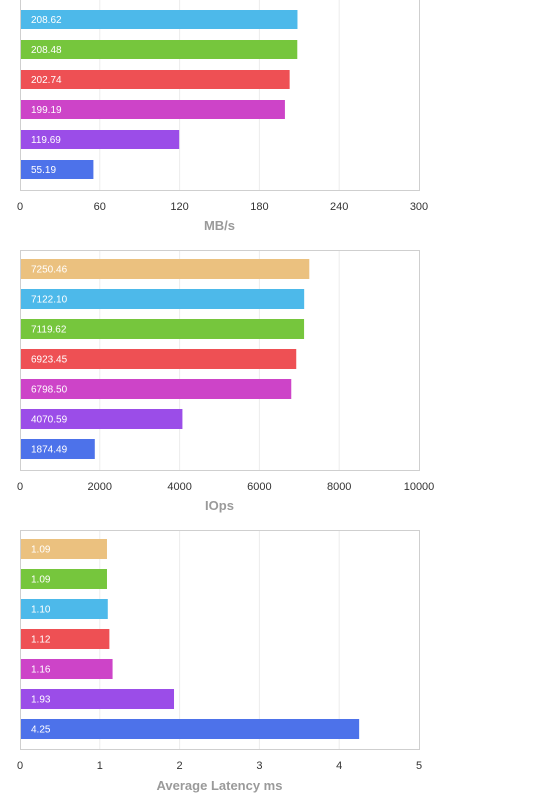 This screenshot has height=800, width=560. Describe the element at coordinates (220, 785) in the screenshot. I see `chart-3-axis-label: Average Latency ms` at that location.